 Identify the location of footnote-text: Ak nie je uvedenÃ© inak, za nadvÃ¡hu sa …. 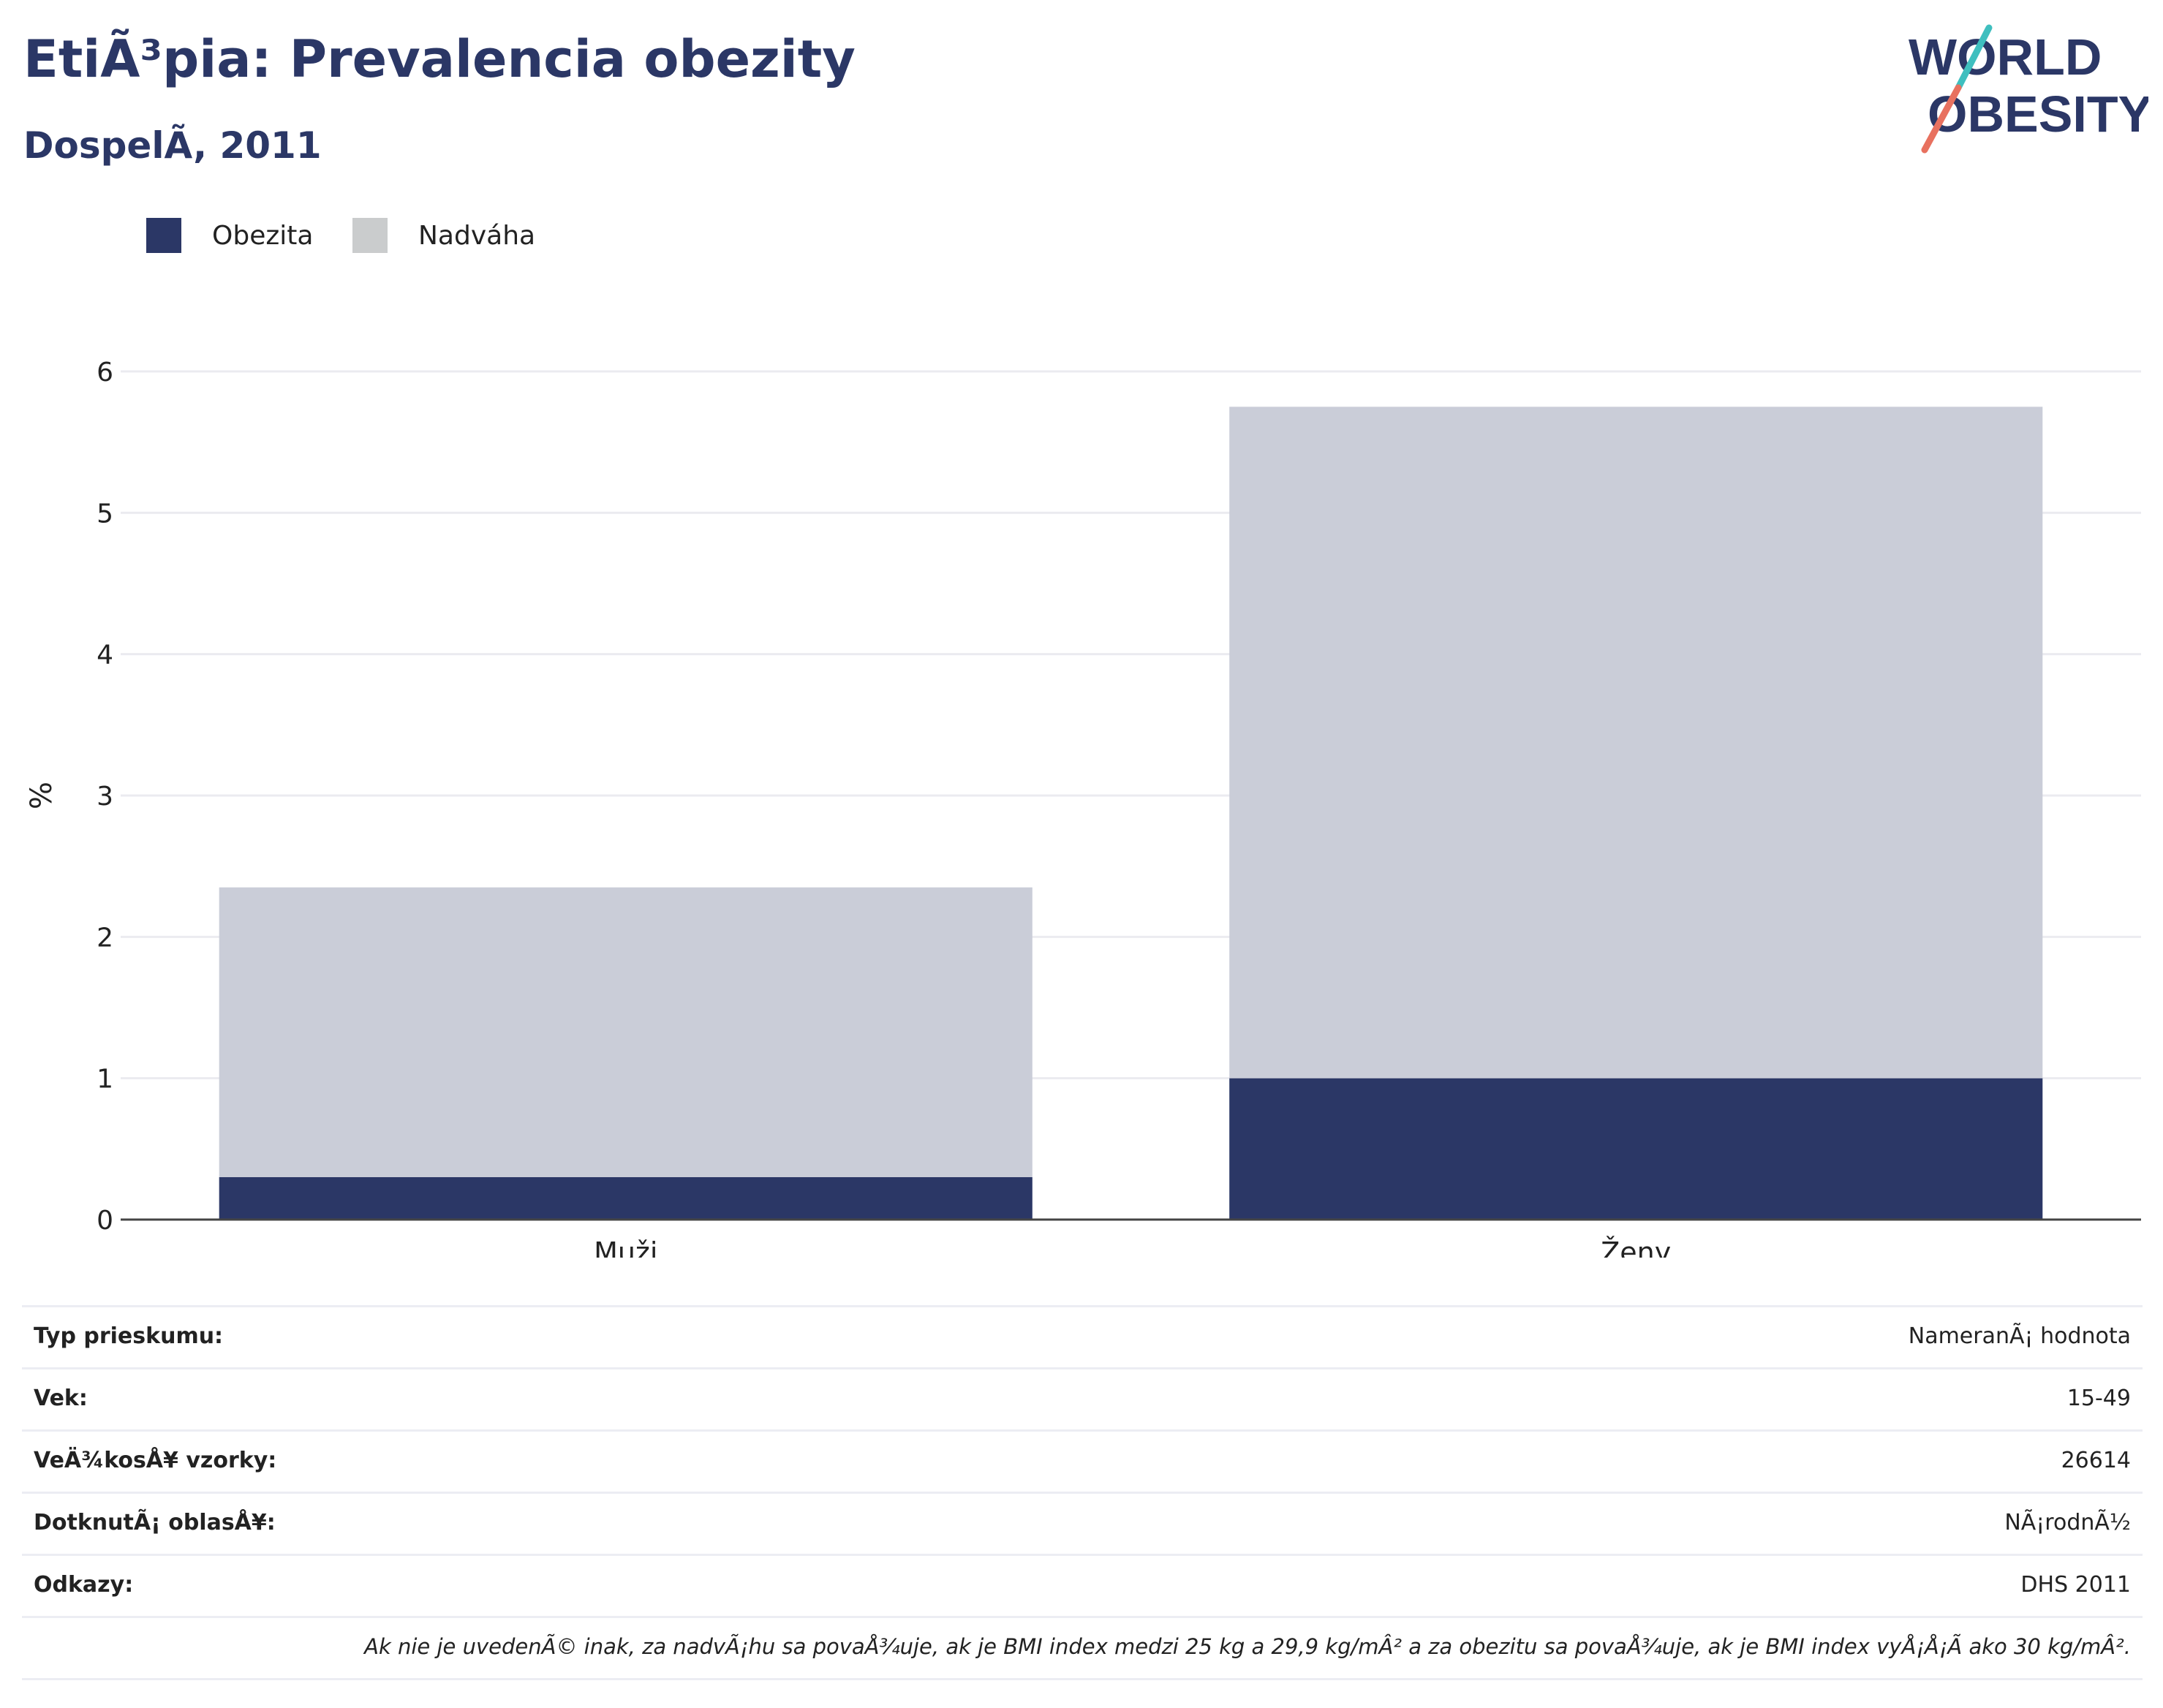
(1247, 1646).